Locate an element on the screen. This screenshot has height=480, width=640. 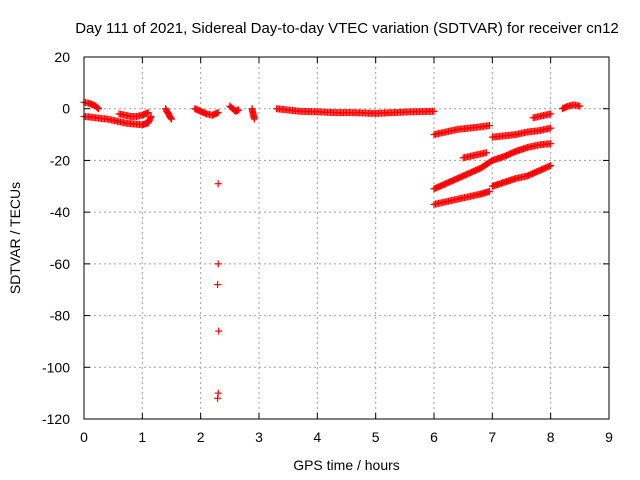
x-tick-label: 3 is located at coordinates (259, 437).